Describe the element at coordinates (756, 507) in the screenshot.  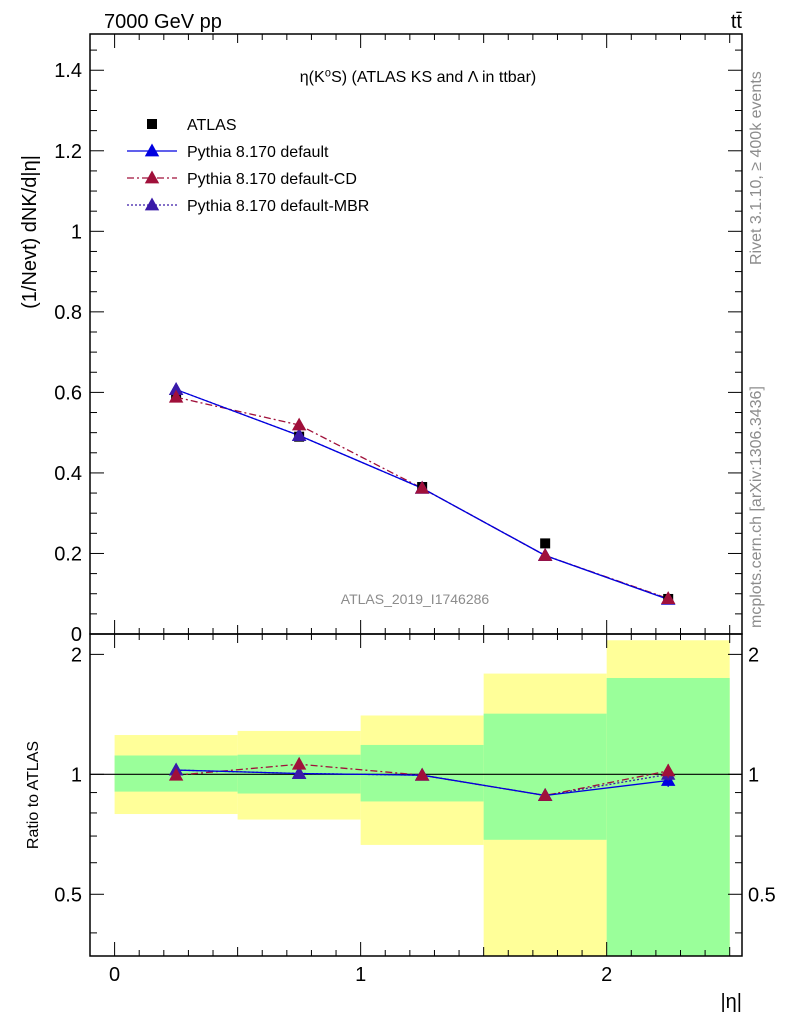
I see `mcplots-label: mcplots.cern.ch [arXiv:1306.3436]` at that location.